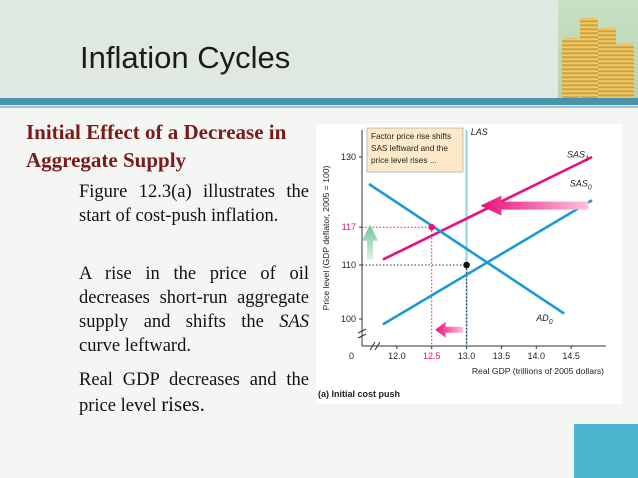 The width and height of the screenshot is (638, 478). I want to click on sas0-label: SAS0, so click(581, 185).